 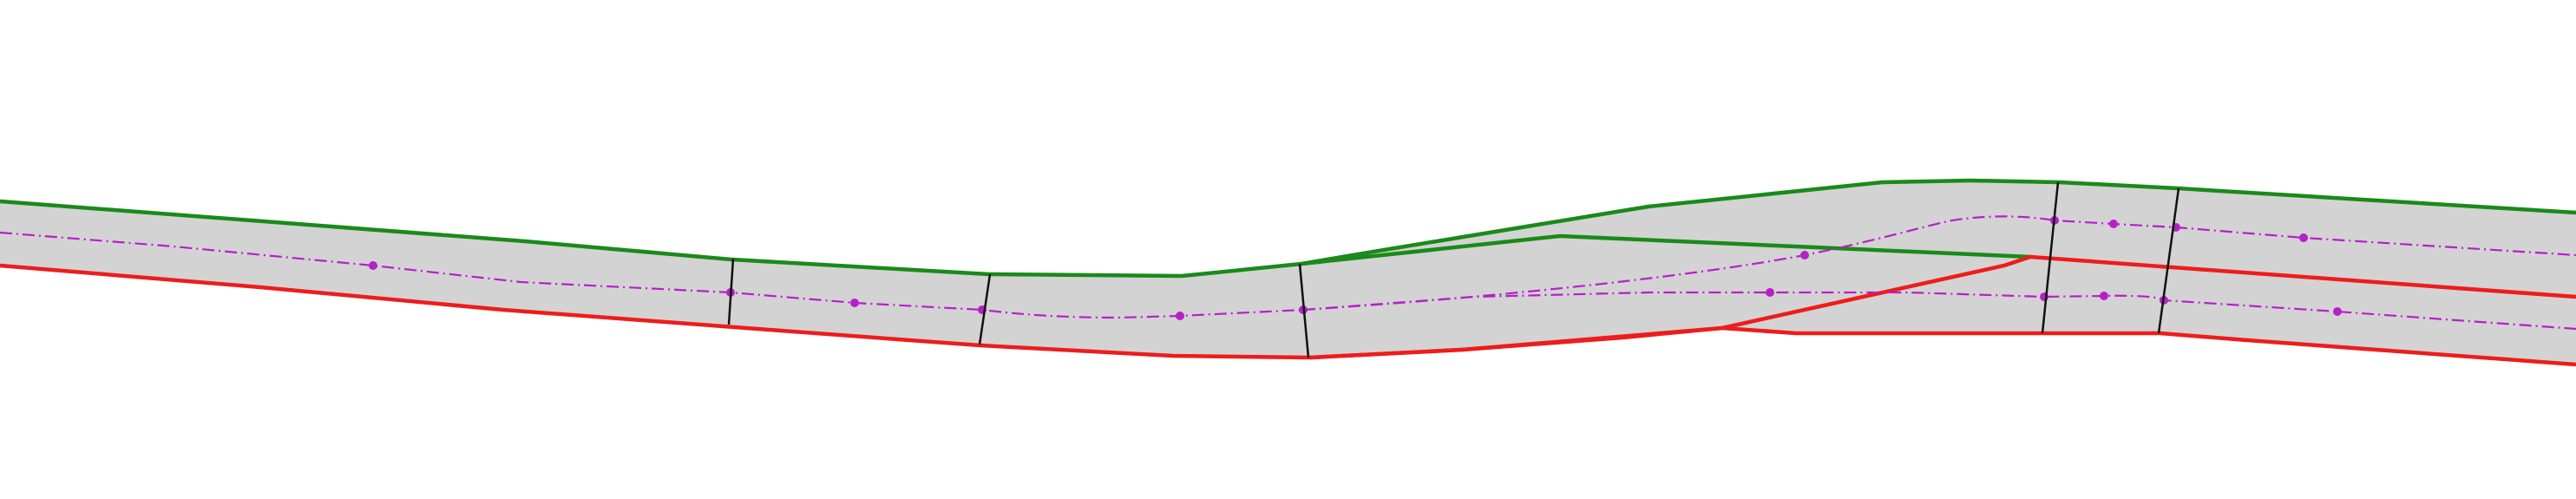 What do you see at coordinates (1666, 249) in the screenshot?
I see `merge-lane-left-boundary` at bounding box center [1666, 249].